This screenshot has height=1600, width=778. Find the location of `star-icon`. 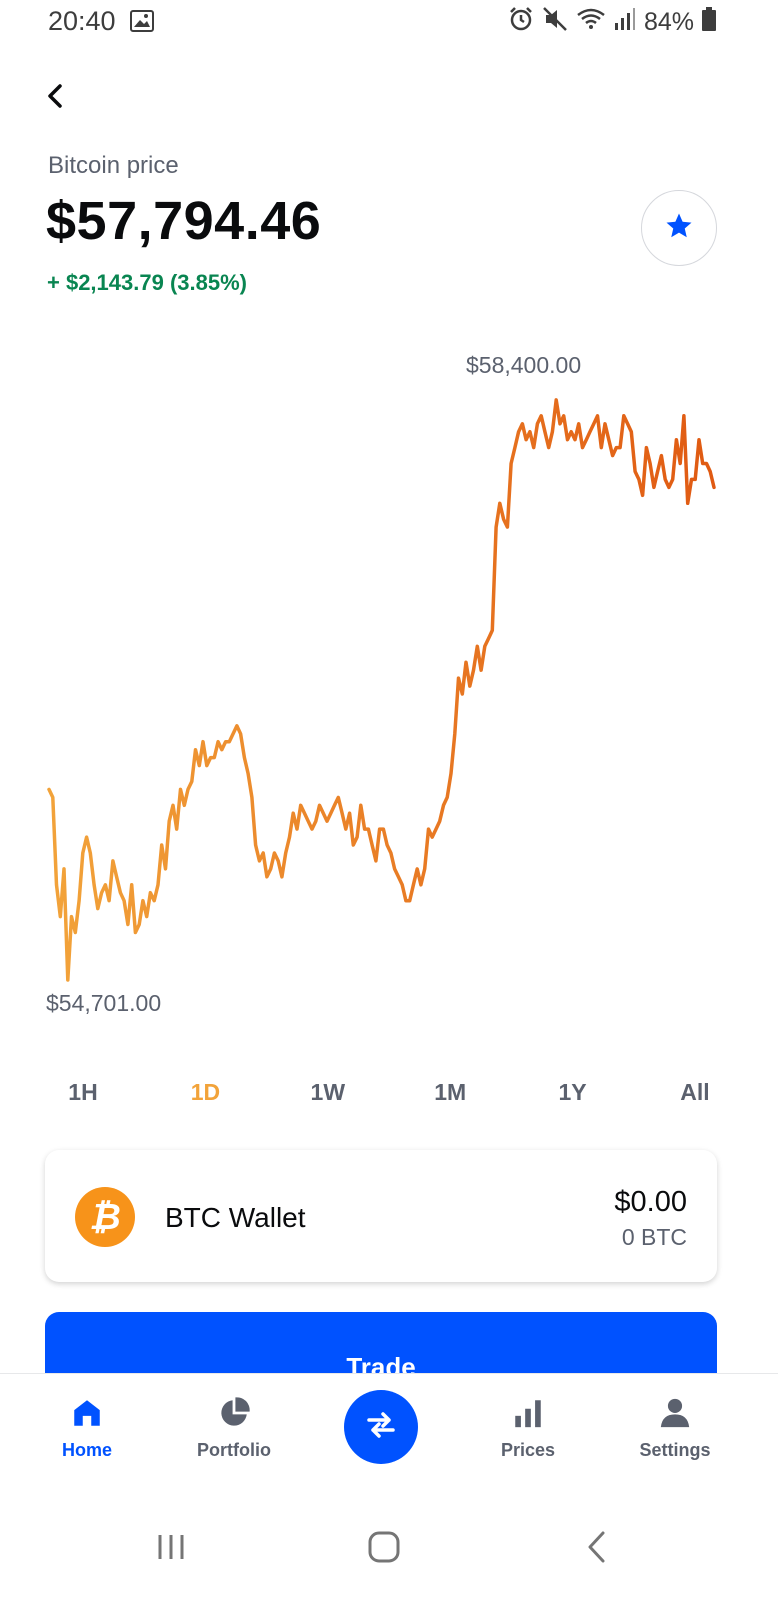

star-icon is located at coordinates (679, 228).